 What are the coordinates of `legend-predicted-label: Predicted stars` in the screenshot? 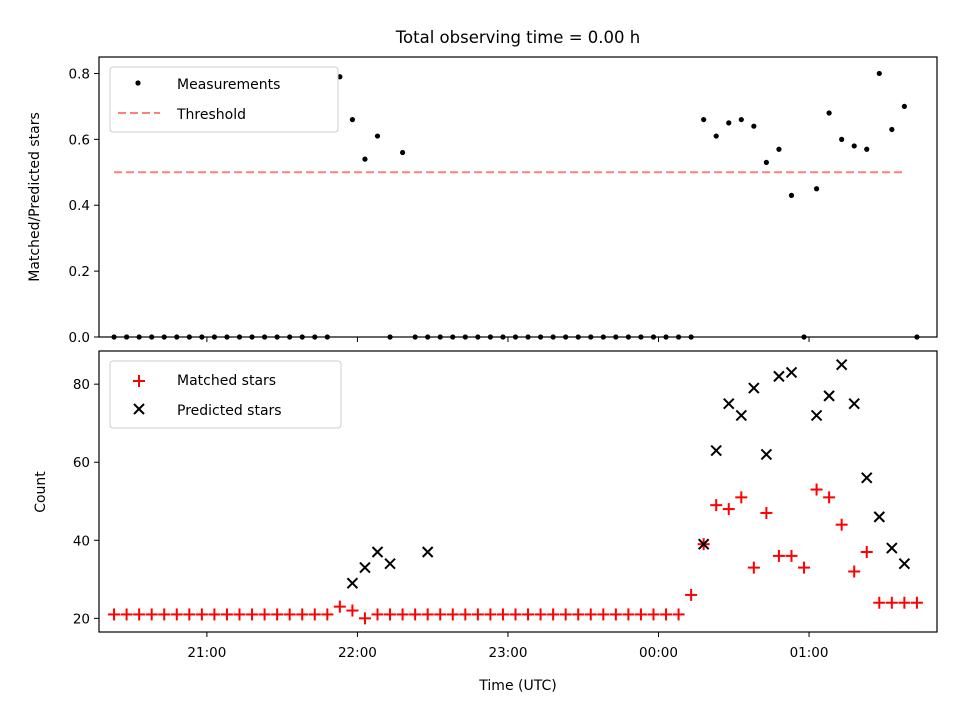 It's located at (229, 411).